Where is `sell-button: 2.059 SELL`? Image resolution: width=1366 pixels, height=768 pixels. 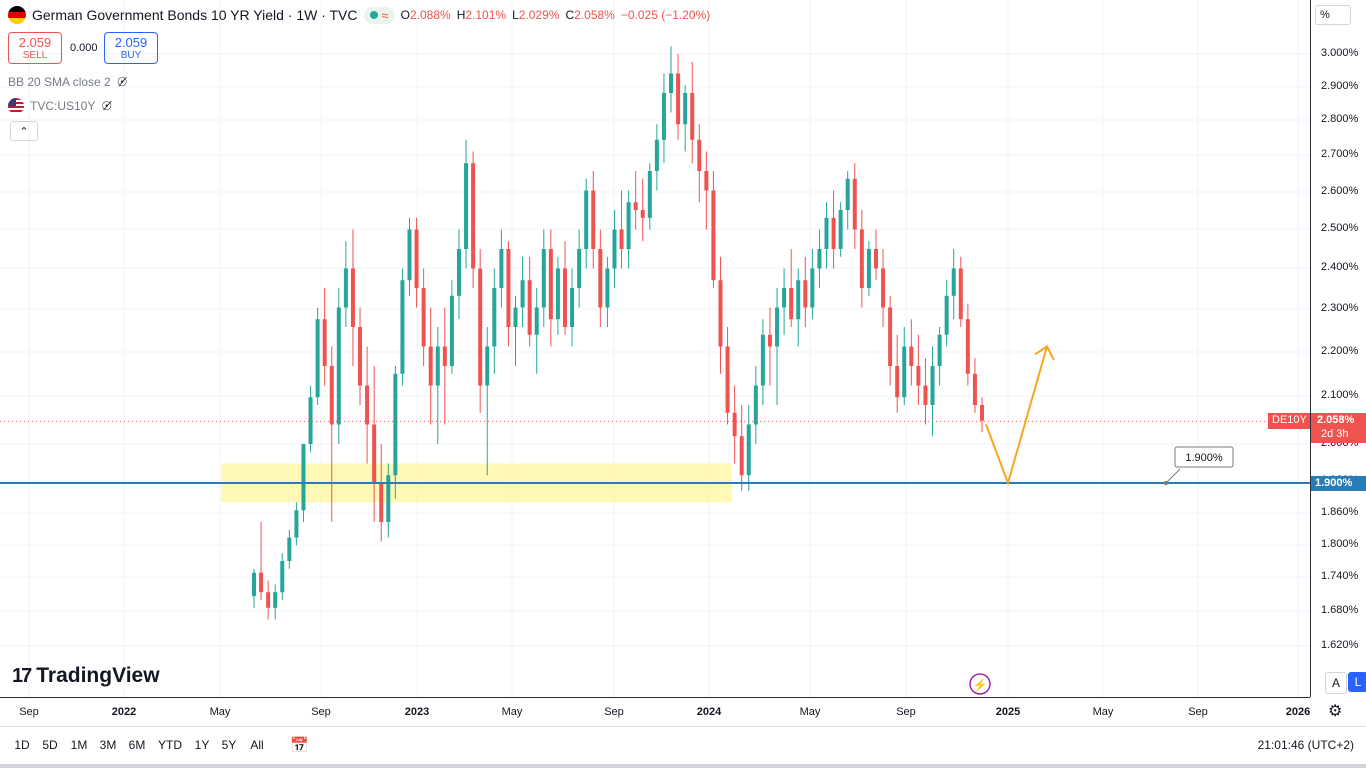
sell-button: 2.059 SELL is located at coordinates (35, 48).